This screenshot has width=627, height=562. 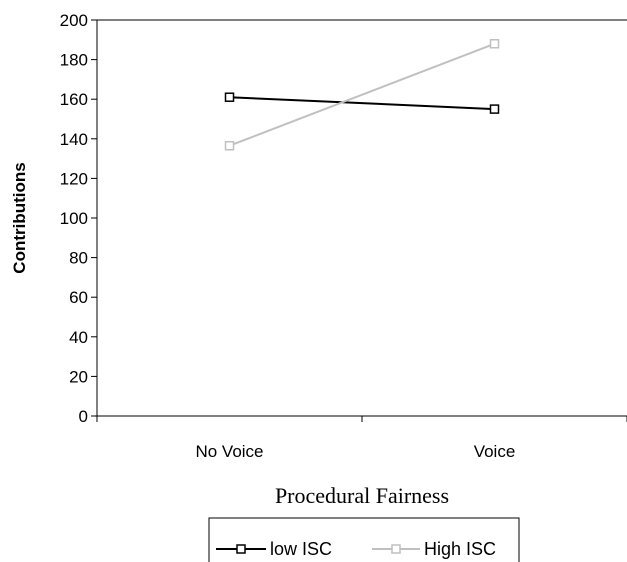 I want to click on legend-label: High ISC, so click(x=460, y=549).